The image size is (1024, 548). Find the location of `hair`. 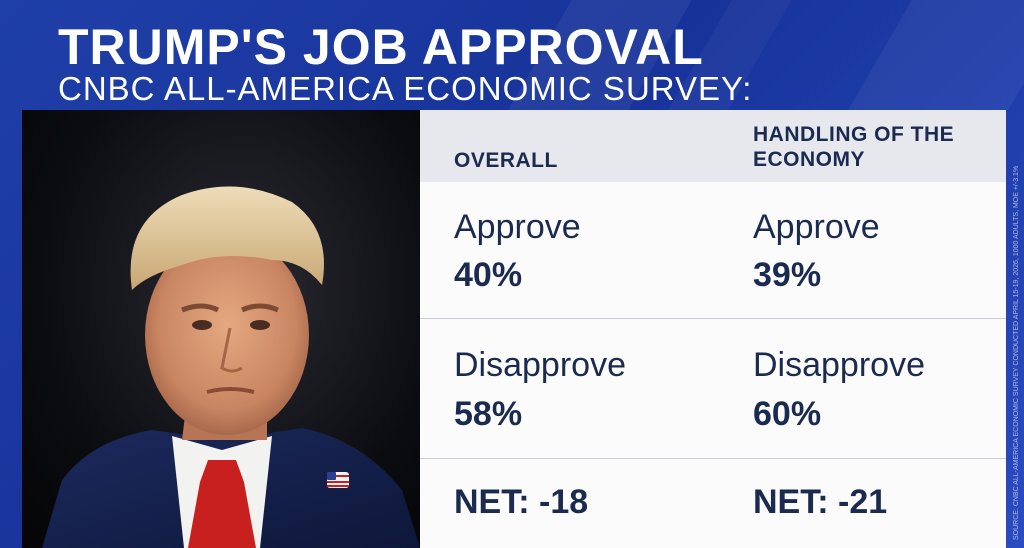

hair is located at coordinates (227, 238).